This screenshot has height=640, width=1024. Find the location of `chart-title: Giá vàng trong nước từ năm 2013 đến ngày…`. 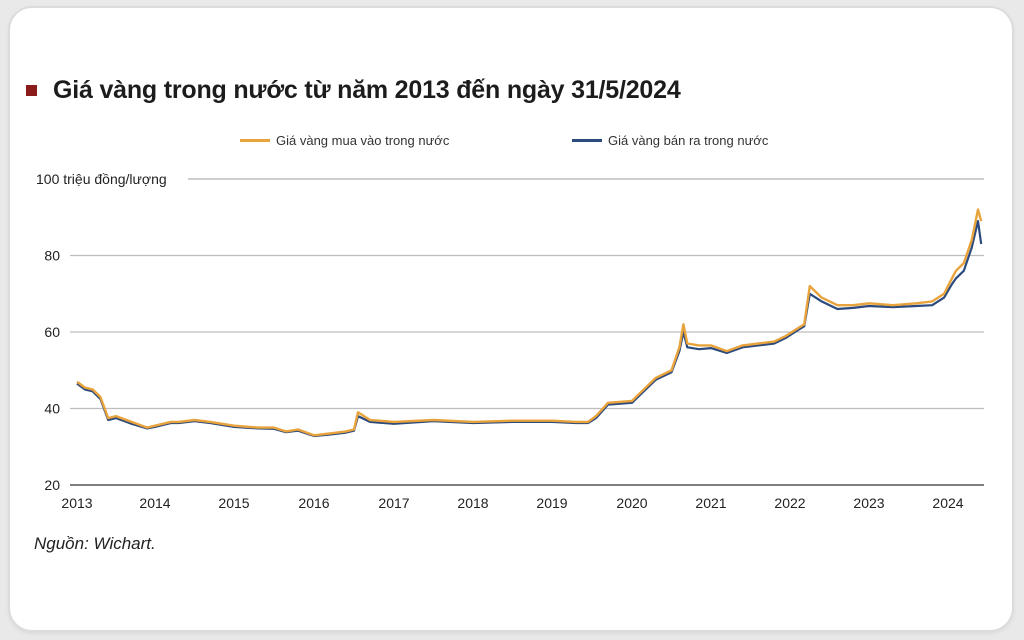

chart-title: Giá vàng trong nước từ năm 2013 đến ngày… is located at coordinates (367, 90).